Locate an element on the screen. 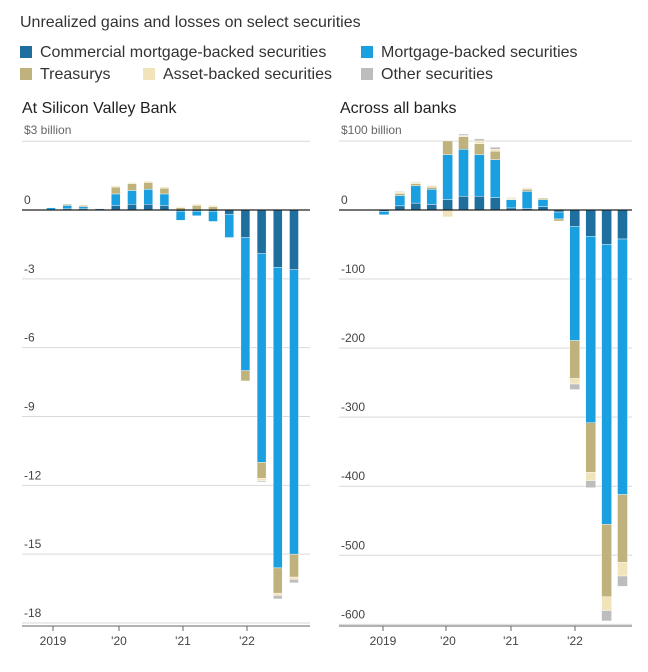 The height and width of the screenshot is (672, 648). legend-swatch-treasurys is located at coordinates (26, 74).